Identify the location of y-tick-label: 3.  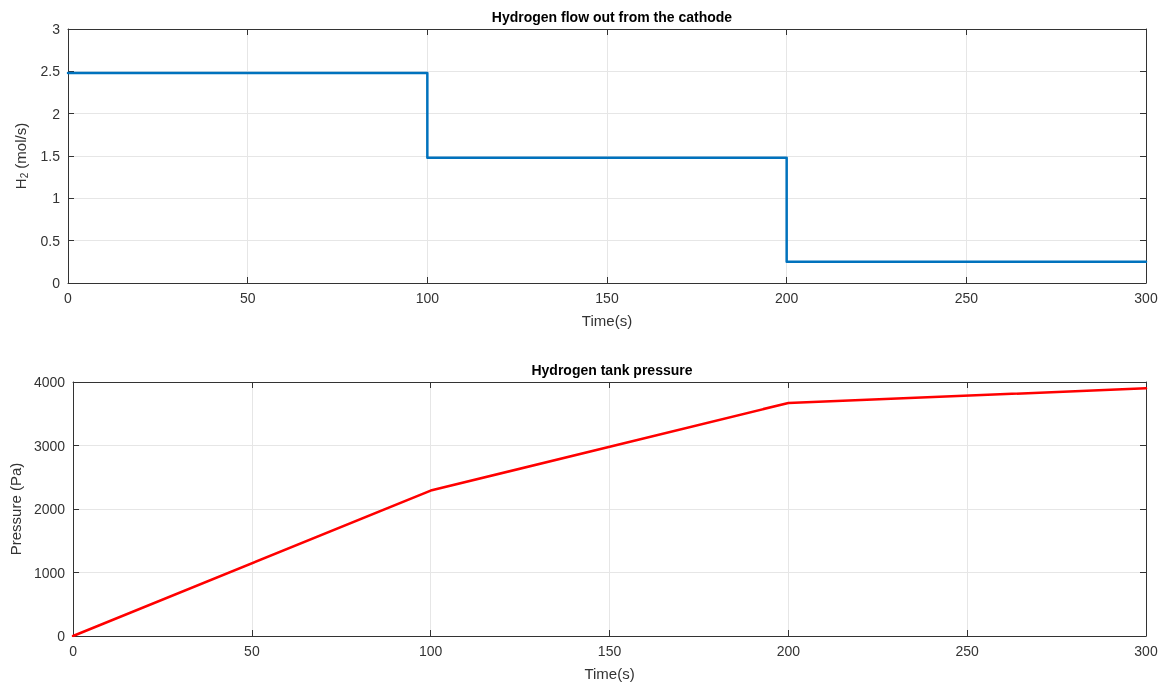
(56, 29).